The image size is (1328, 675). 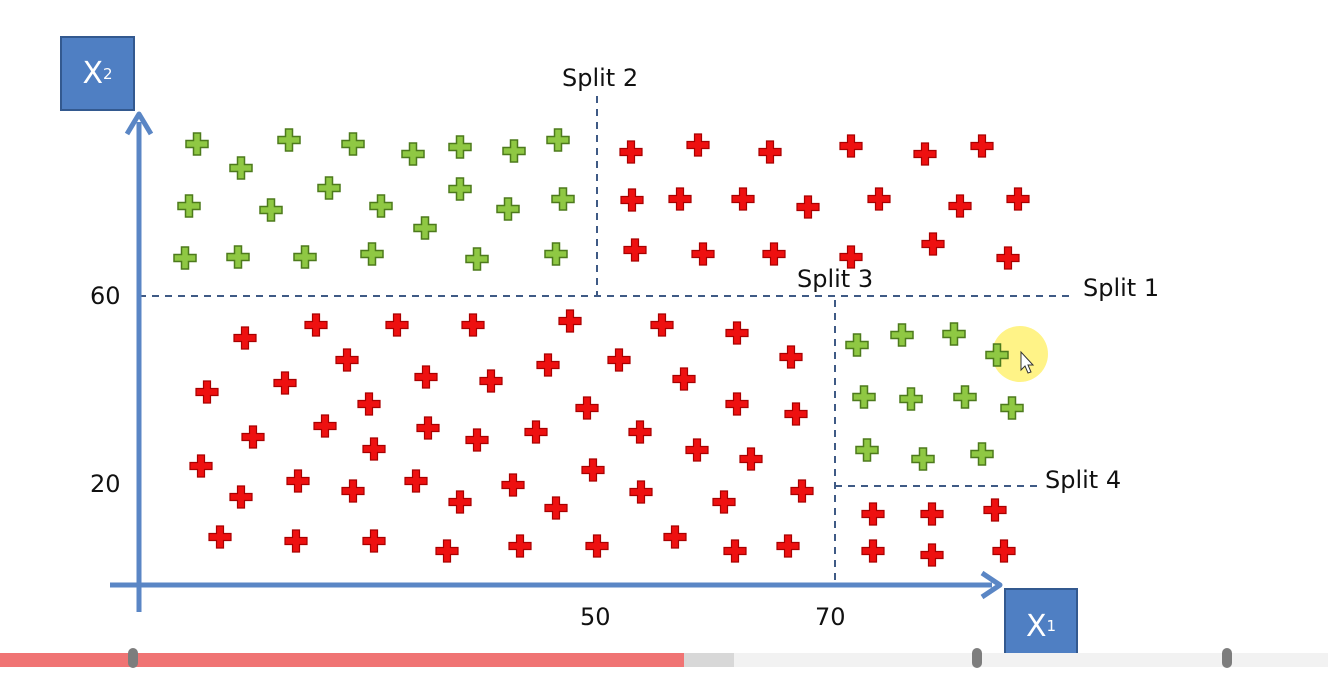 I want to click on y-axis-arrowhead, so click(x=139, y=123).